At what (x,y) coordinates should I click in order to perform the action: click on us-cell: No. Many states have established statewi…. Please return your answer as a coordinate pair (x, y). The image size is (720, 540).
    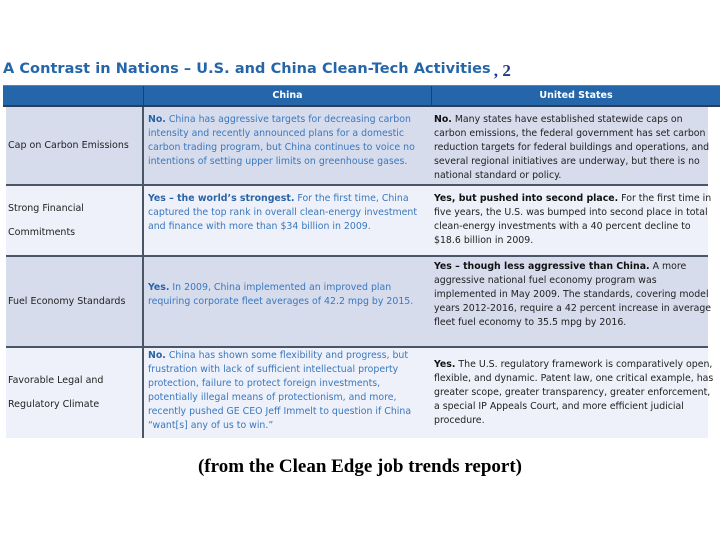
    Looking at the image, I should click on (572, 147).